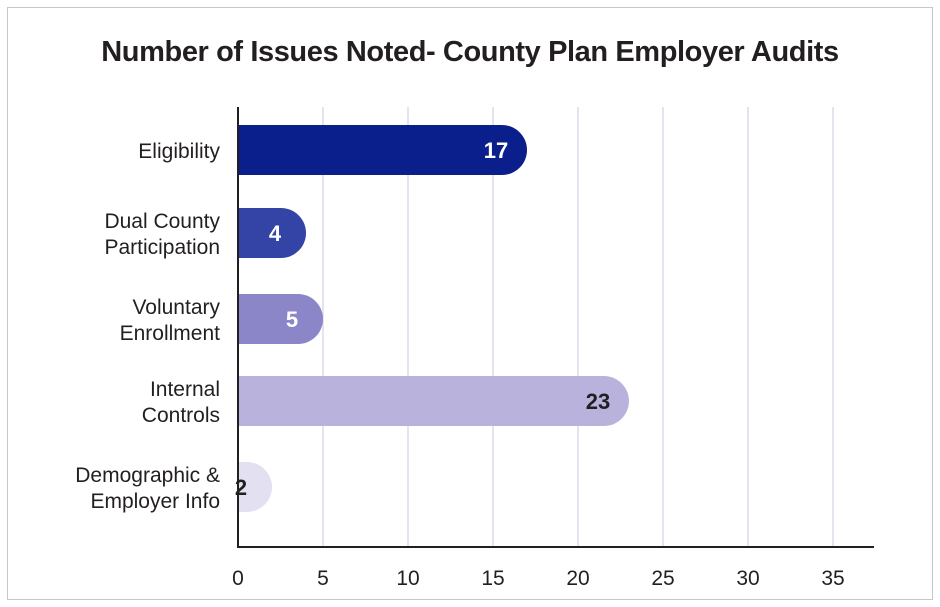  Describe the element at coordinates (275, 233) in the screenshot. I see `bar-value-label: 4` at that location.